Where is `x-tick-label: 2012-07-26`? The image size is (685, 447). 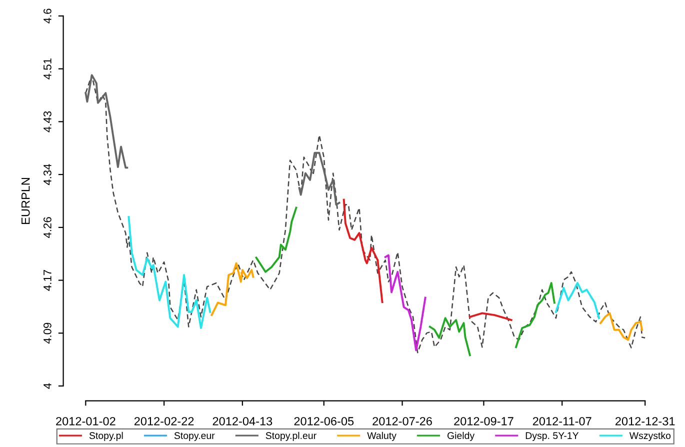 x-tick-label: 2012-07-26 is located at coordinates (402, 421).